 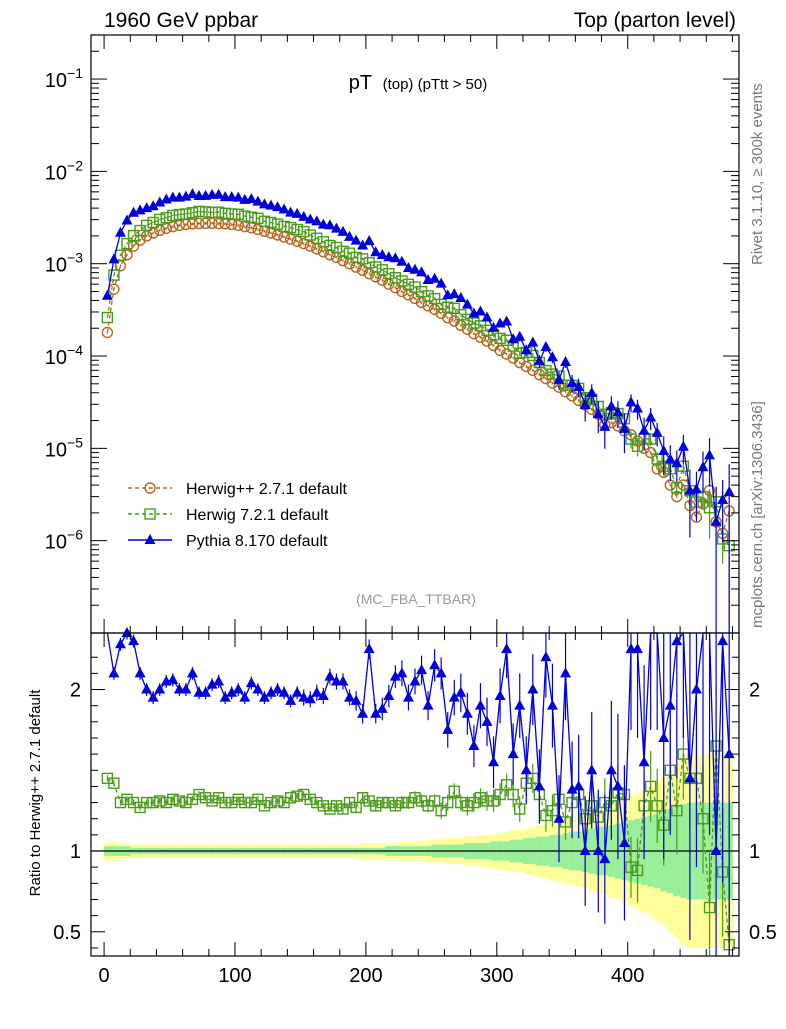 I want to click on mcplots-label: mcplots.cern.ch [arXiv:1306.3436], so click(x=757, y=514).